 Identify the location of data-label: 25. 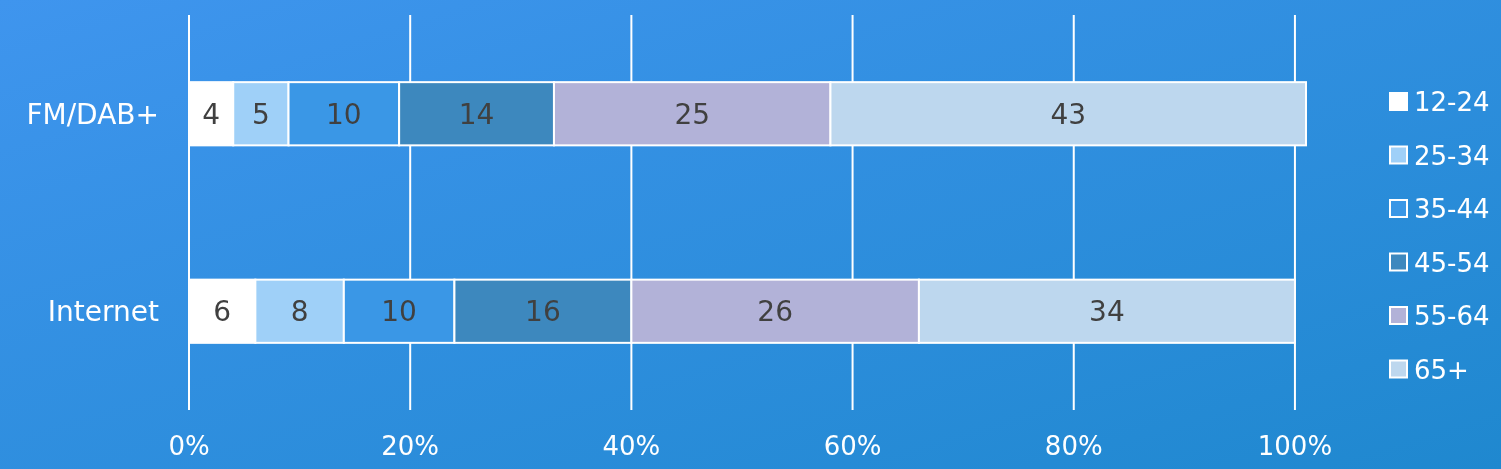
(692, 114).